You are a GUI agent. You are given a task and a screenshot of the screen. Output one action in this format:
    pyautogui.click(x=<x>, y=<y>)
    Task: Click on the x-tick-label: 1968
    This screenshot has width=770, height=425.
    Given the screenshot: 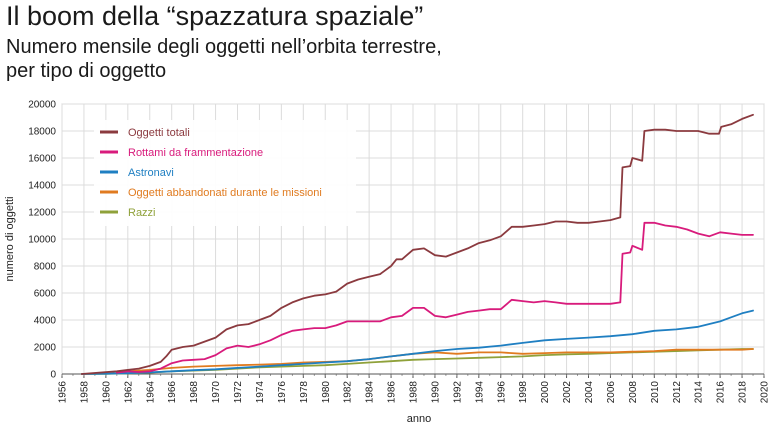 What is the action you would take?
    pyautogui.click(x=194, y=392)
    